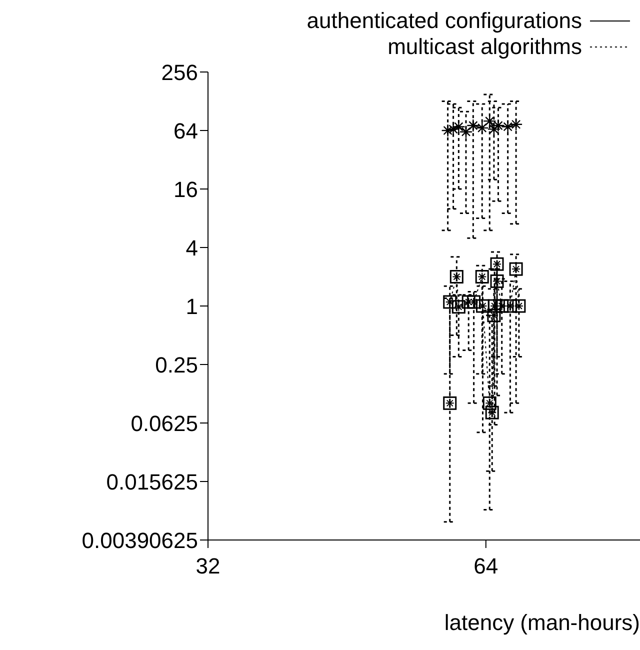 The width and height of the screenshot is (640, 650). I want to click on legend-label: multicast algorithms, so click(485, 47).